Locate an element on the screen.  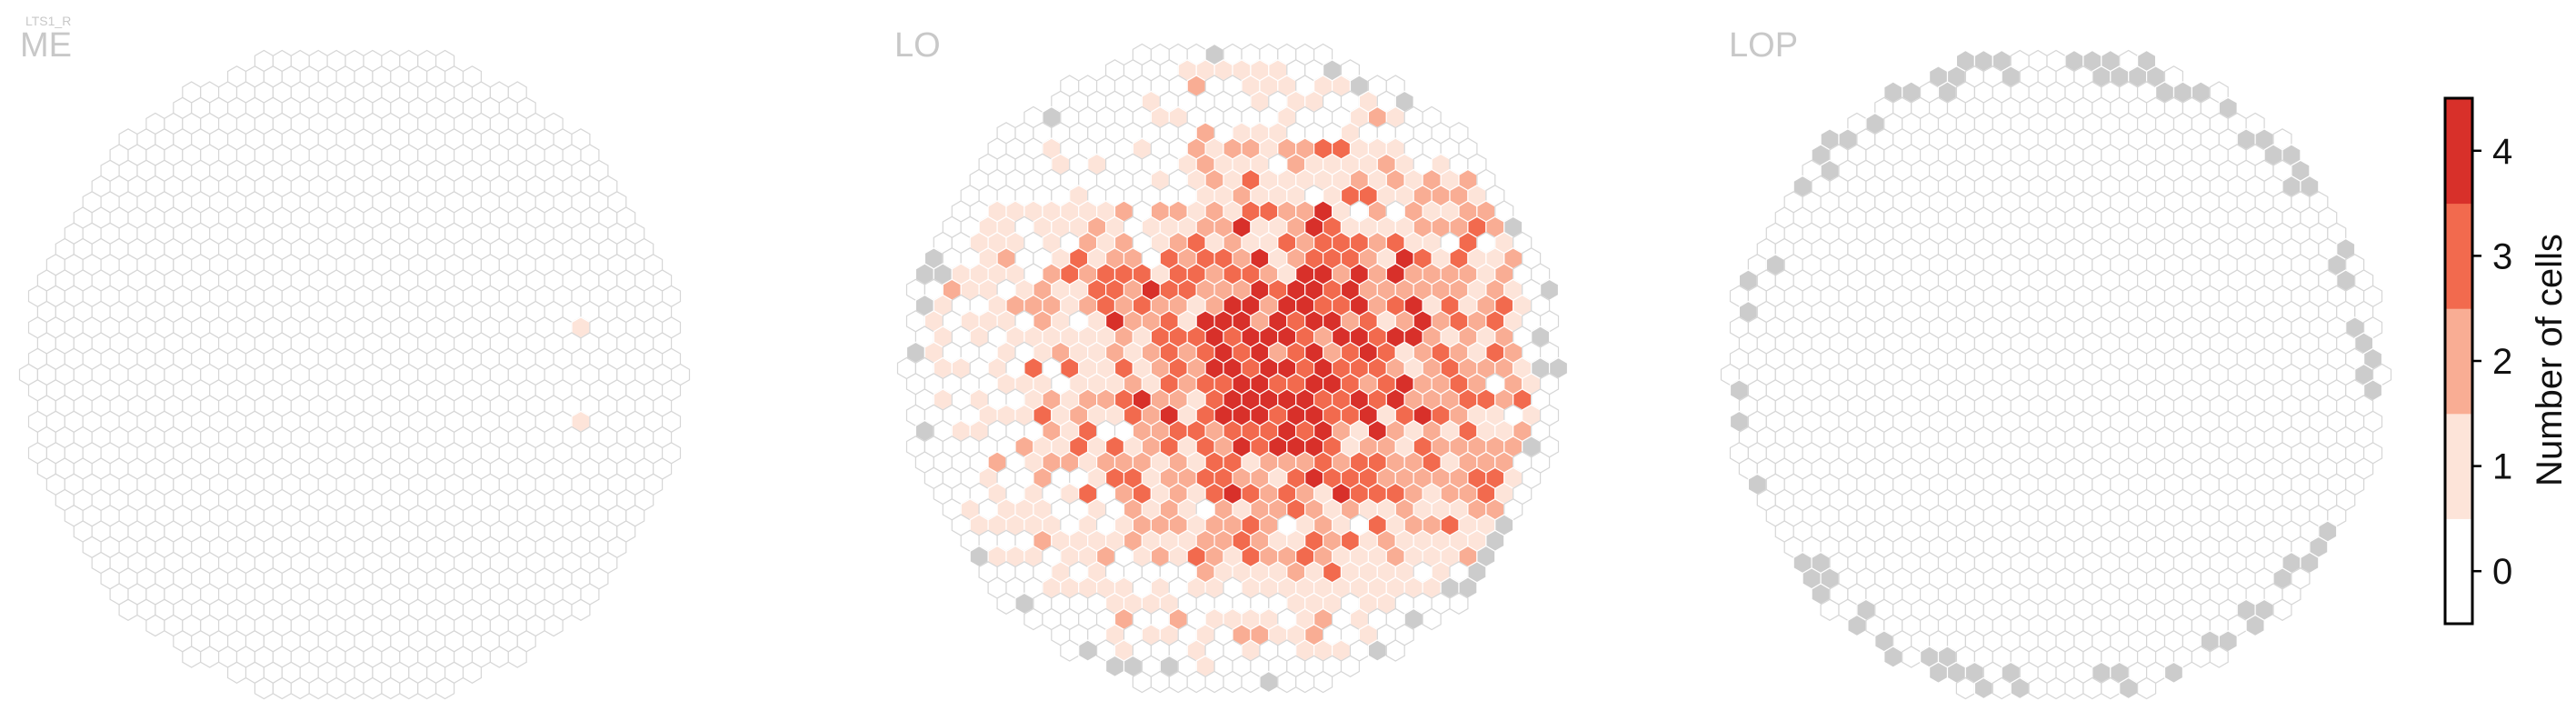
colorbar-tick-label: 3 is located at coordinates (2502, 256).